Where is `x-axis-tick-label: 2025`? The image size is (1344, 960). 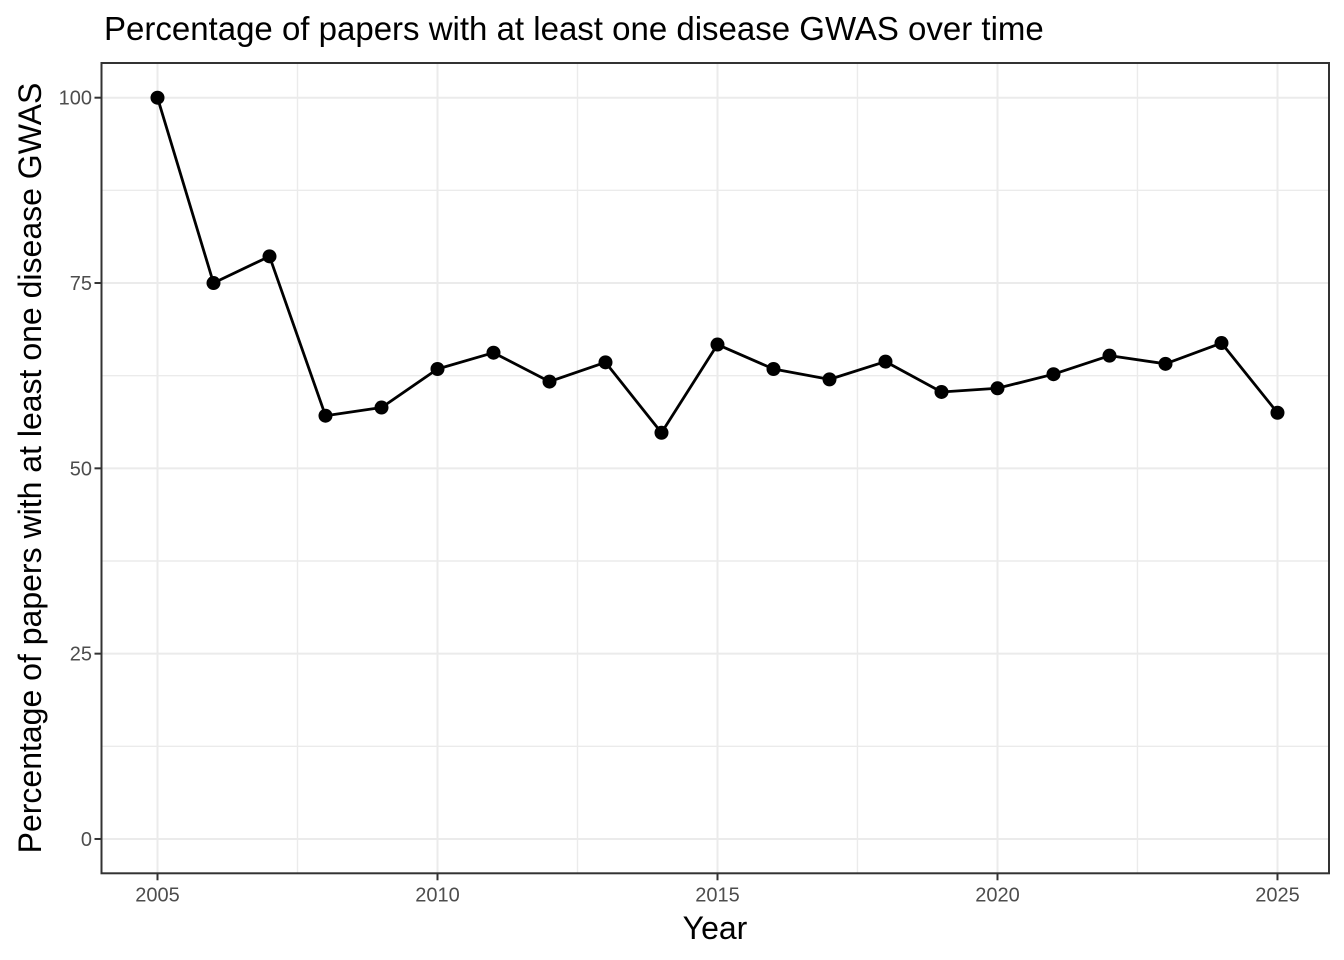 x-axis-tick-label: 2025 is located at coordinates (1277, 895).